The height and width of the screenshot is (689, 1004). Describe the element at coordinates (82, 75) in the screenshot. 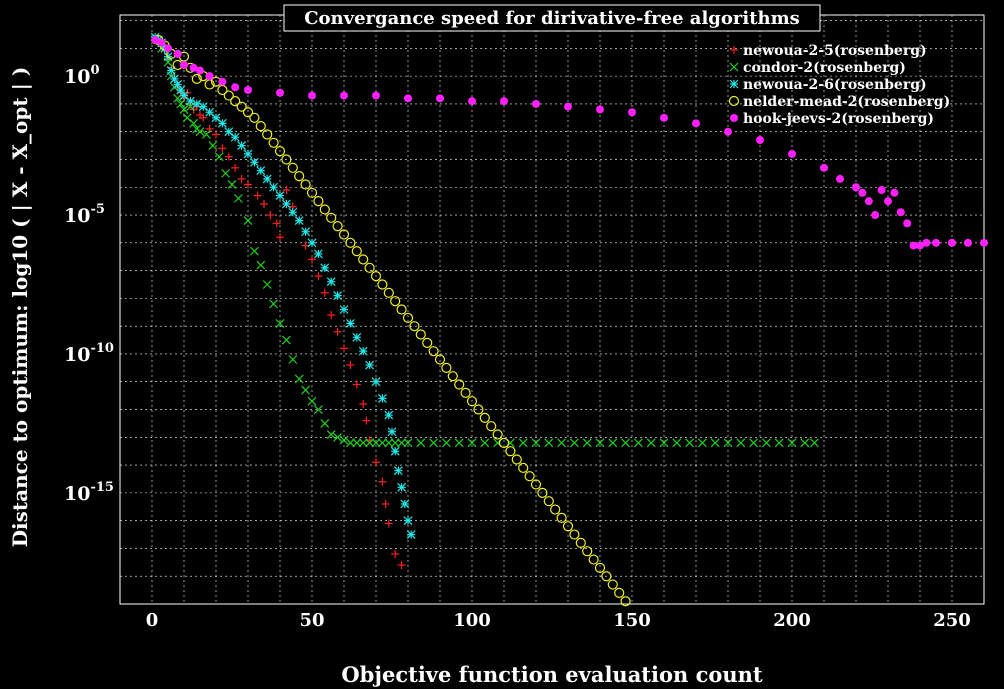

I see `y-tick-label: 10⁰` at that location.